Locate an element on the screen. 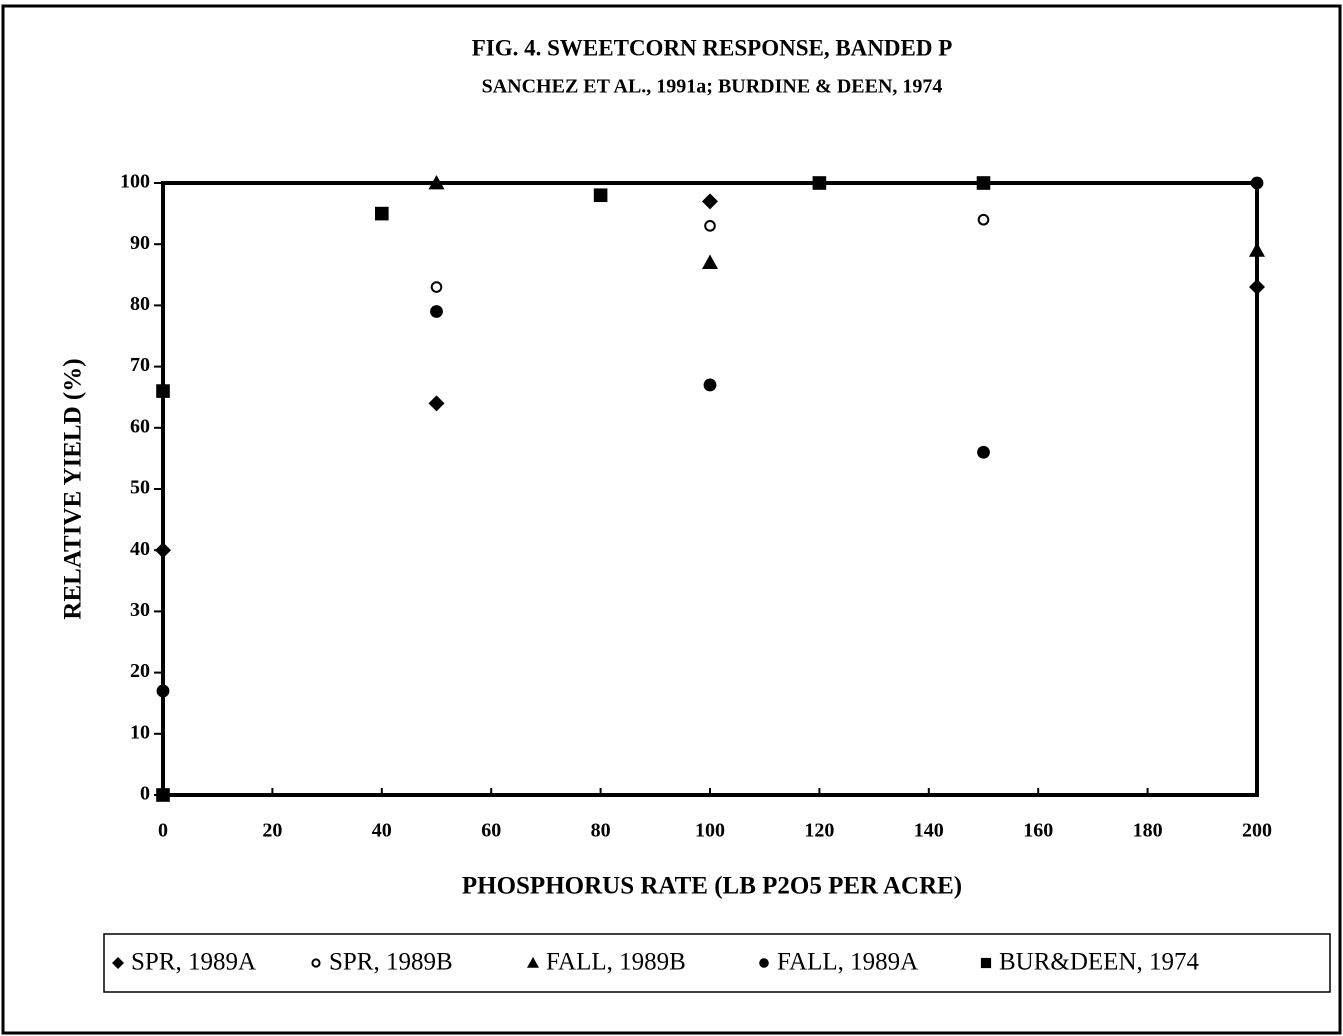 The height and width of the screenshot is (1036, 1343). x-tick-label: 140 is located at coordinates (929, 831).